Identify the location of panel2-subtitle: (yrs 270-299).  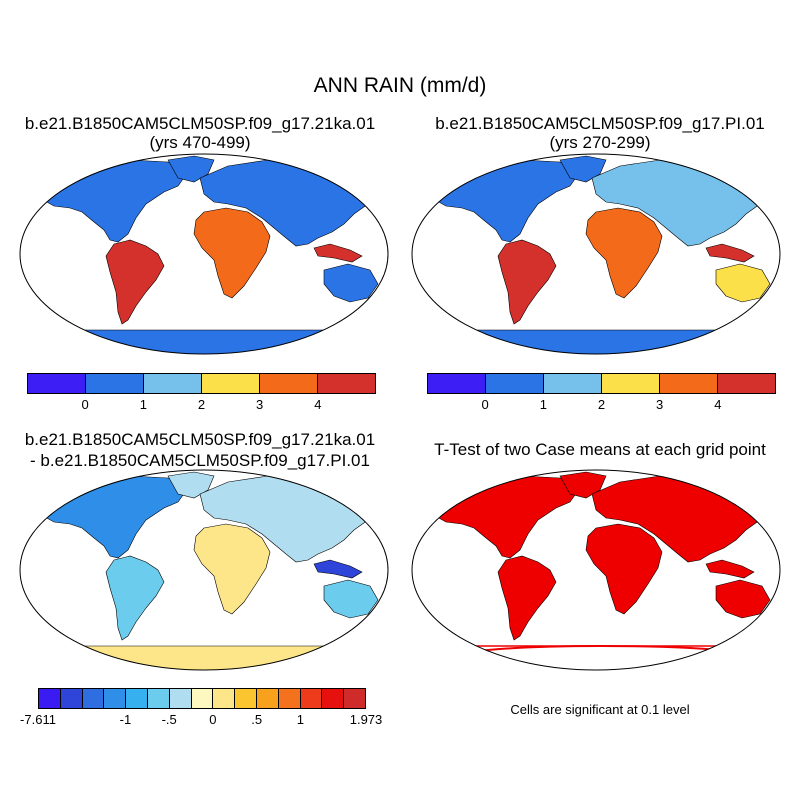
(600, 142).